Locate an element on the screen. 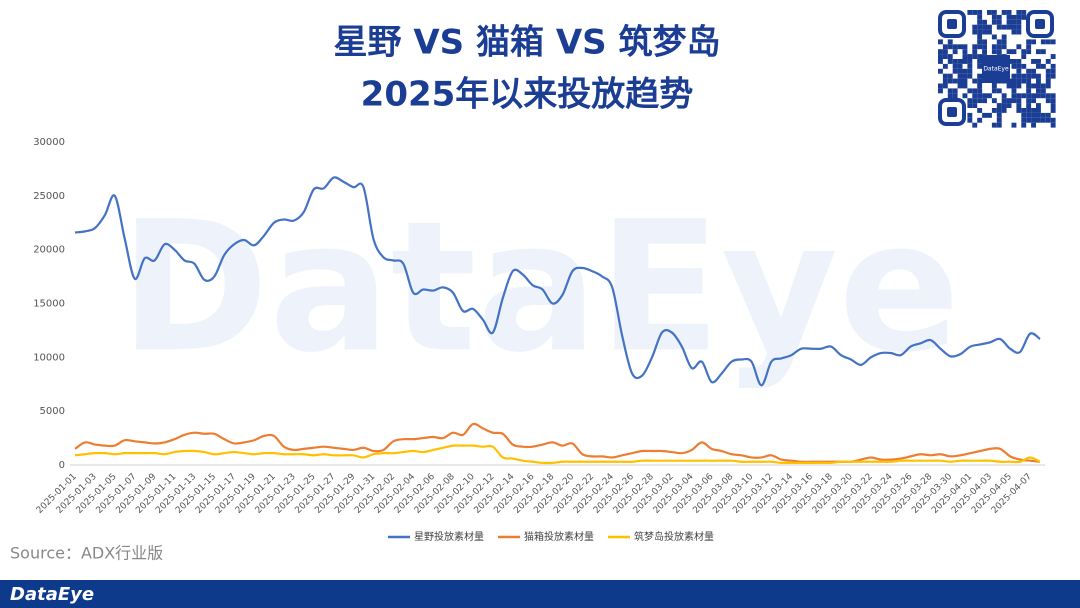 Image resolution: width=1080 pixels, height=608 pixels. legend-label: 猫箱投放素材量 is located at coordinates (559, 536).